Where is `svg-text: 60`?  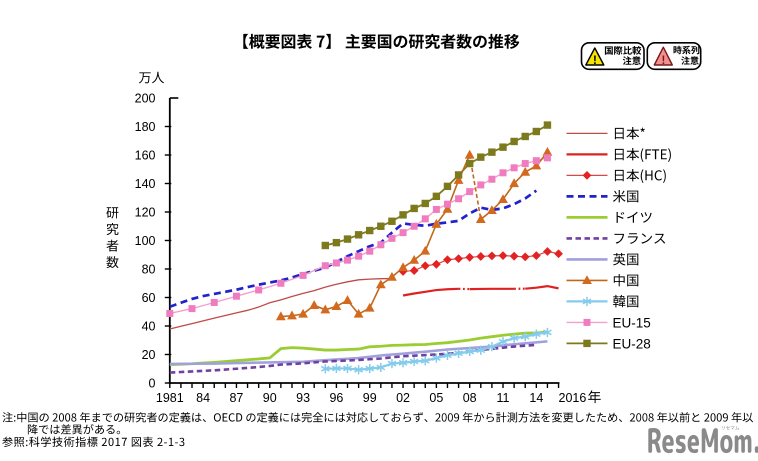 svg-text: 60 is located at coordinates (149, 298).